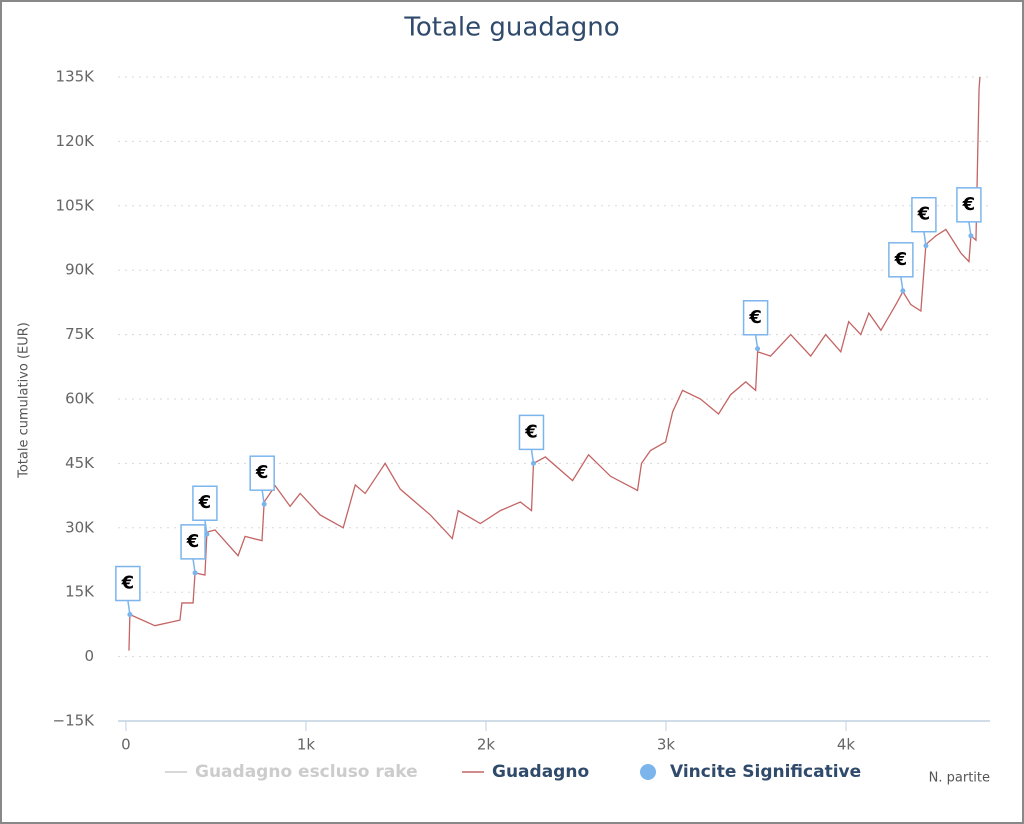 The height and width of the screenshot is (824, 1024). What do you see at coordinates (80, 527) in the screenshot?
I see `y-tick-label: 30K` at bounding box center [80, 527].